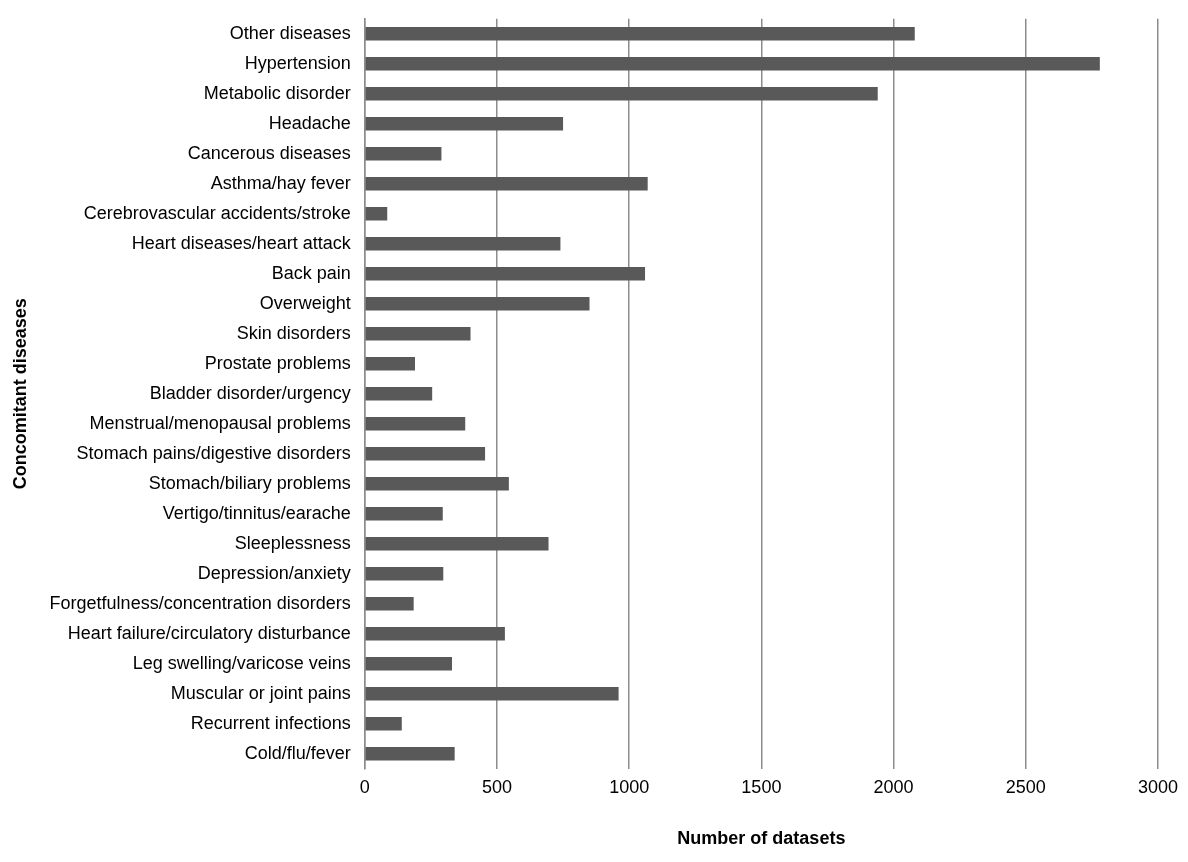 The image size is (1188, 862). I want to click on y-tick-label: Bladder disorder/urgency, so click(250, 392).